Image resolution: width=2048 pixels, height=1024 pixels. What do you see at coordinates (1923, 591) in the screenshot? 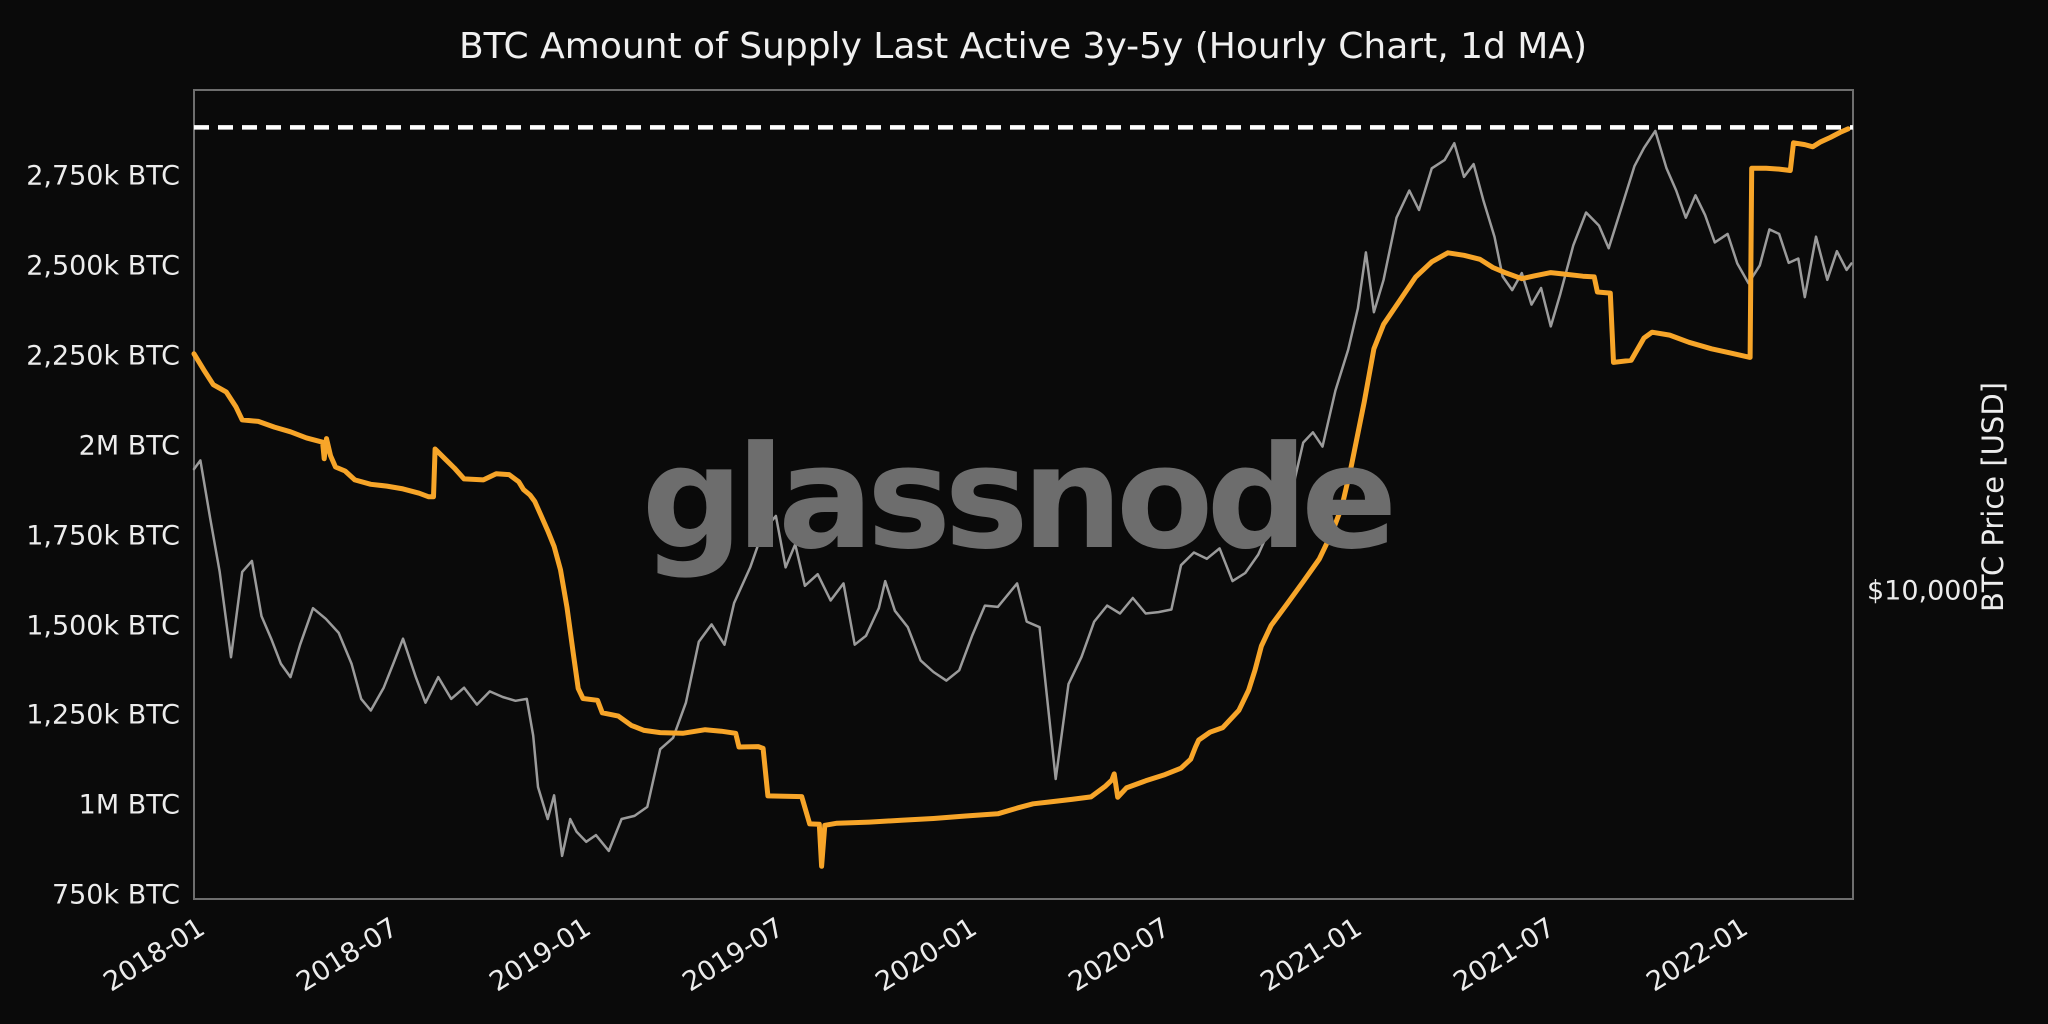
I see `right-axis-tick-label: $10,000` at bounding box center [1923, 591].